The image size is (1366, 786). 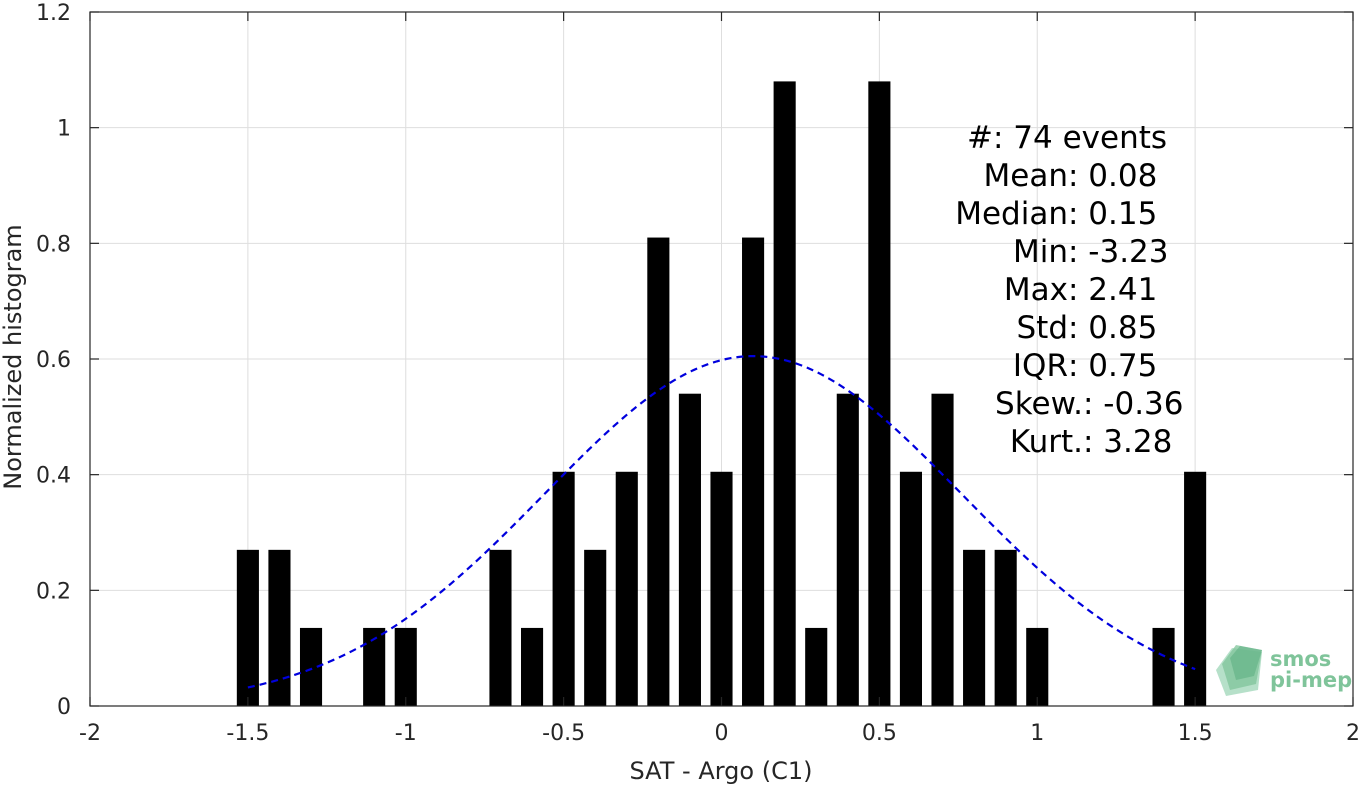 What do you see at coordinates (1039, 404) in the screenshot?
I see `stat-name: Skew.` at bounding box center [1039, 404].